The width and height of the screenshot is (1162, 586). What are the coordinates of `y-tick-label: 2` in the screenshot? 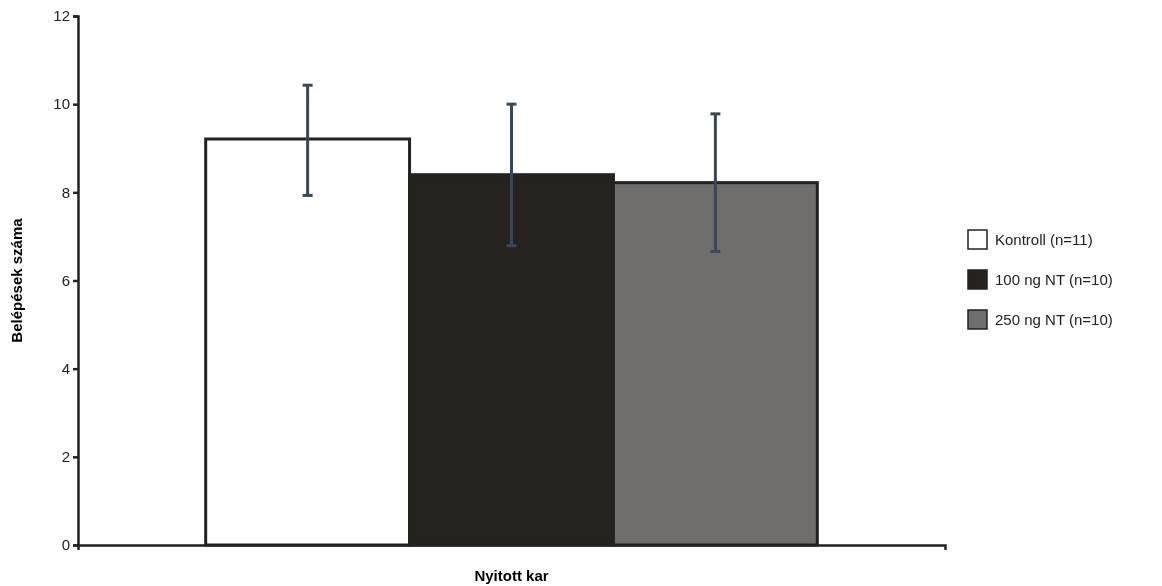 It's located at (65, 457).